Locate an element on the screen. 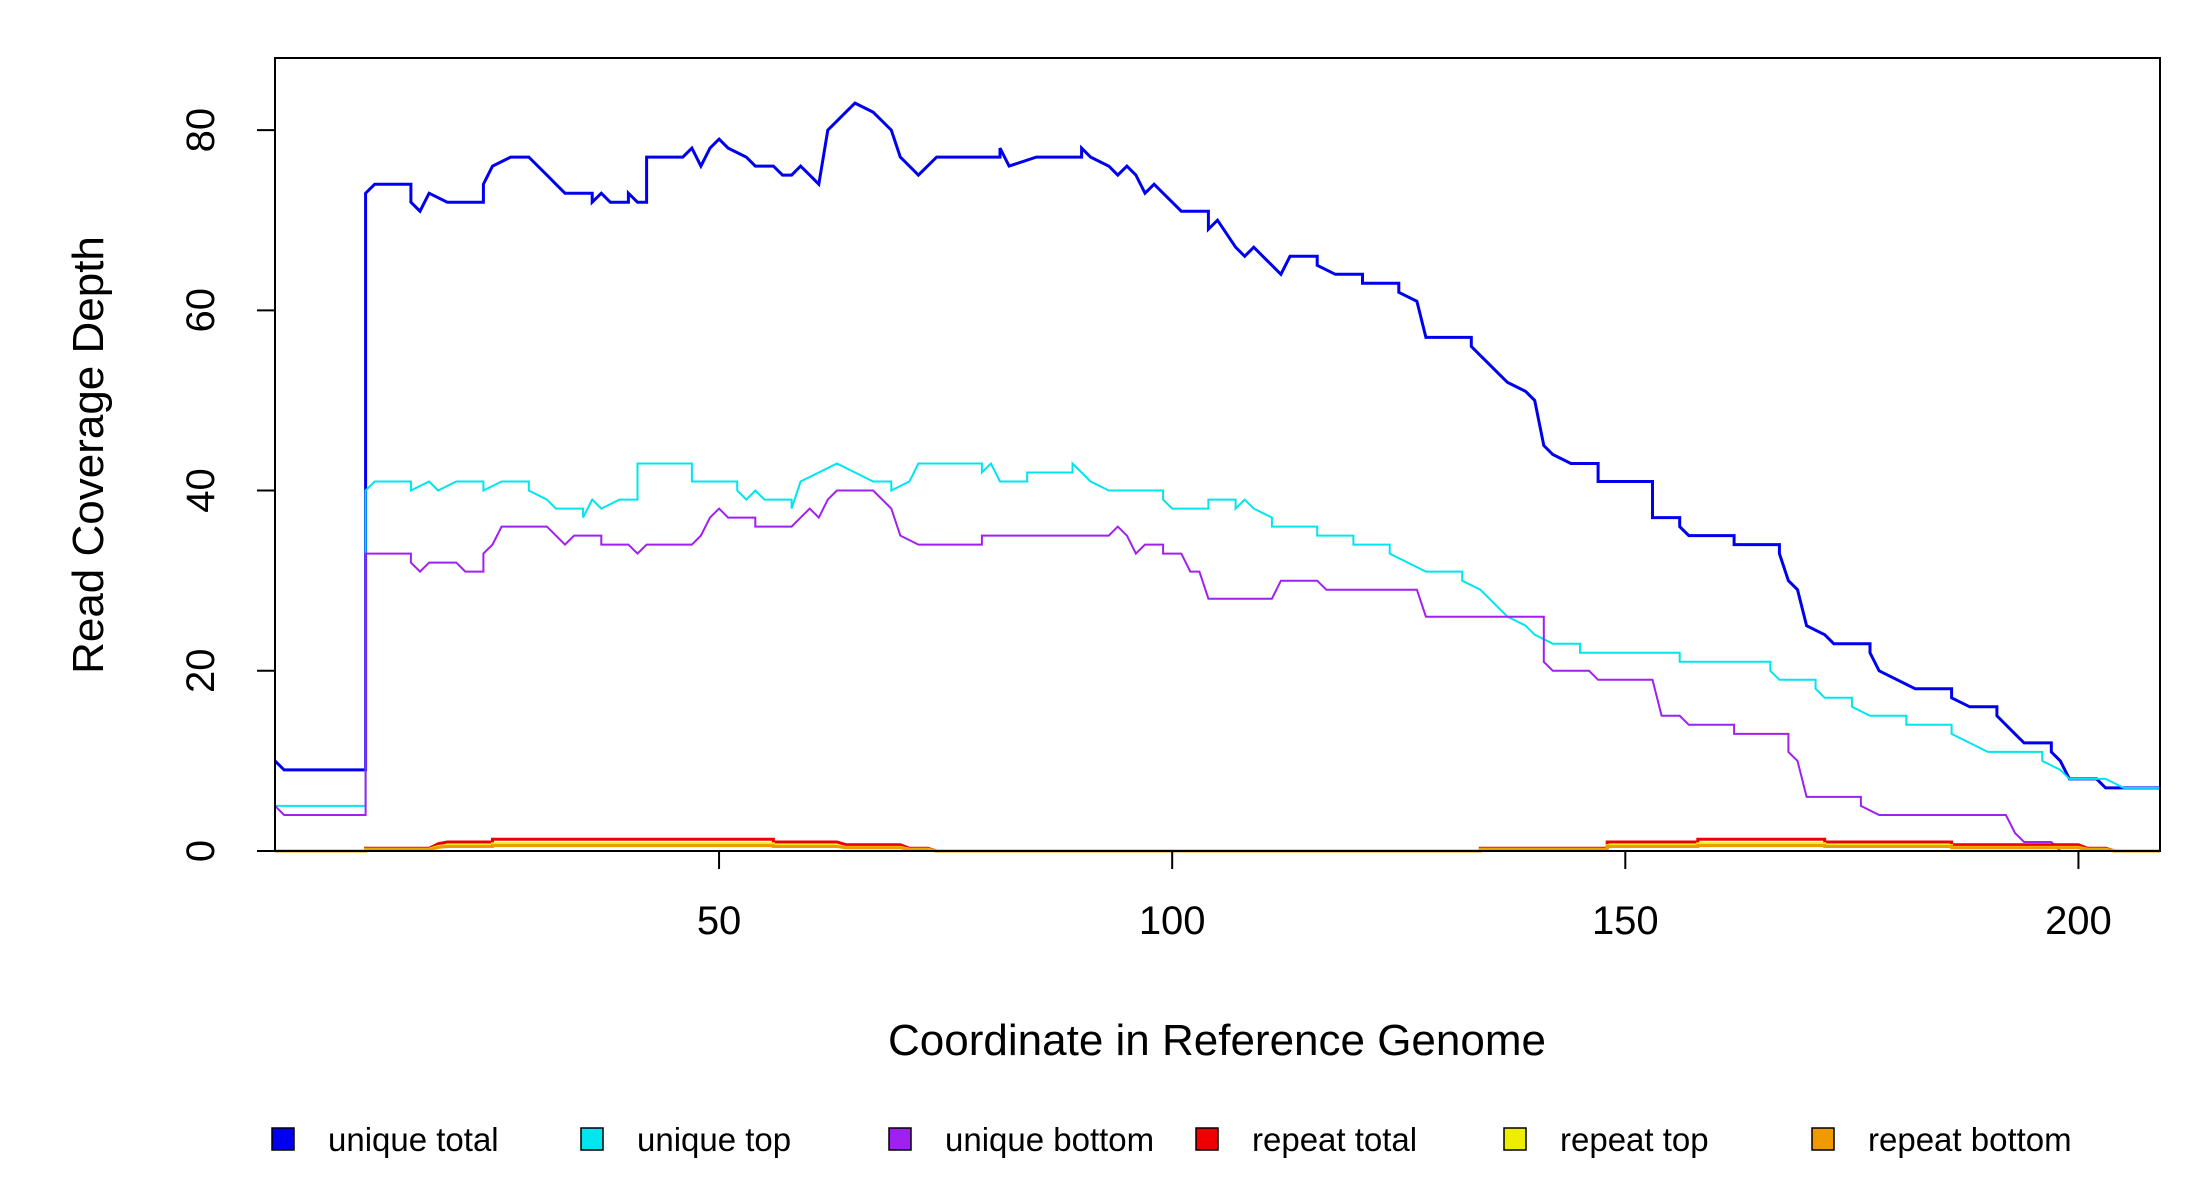 The image size is (2200, 1200). x-axis-title: Coordinate in Reference Genome is located at coordinates (1217, 1040).